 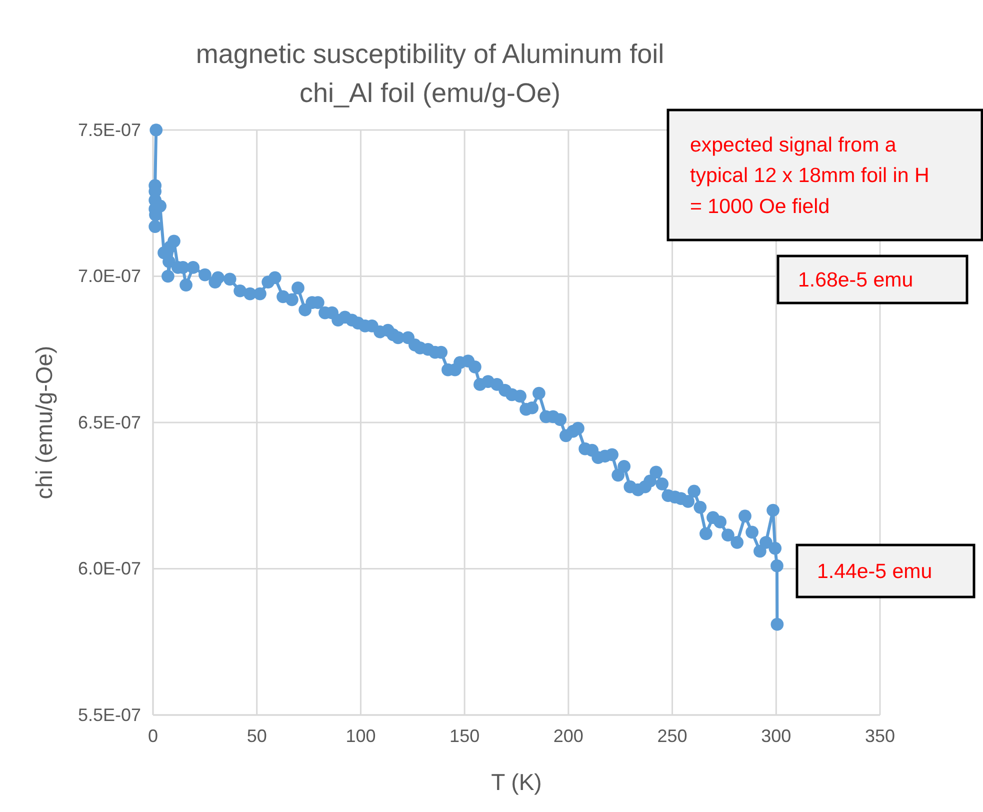 What do you see at coordinates (109, 714) in the screenshot?
I see `y-tick-label: 5.5E-07` at bounding box center [109, 714].